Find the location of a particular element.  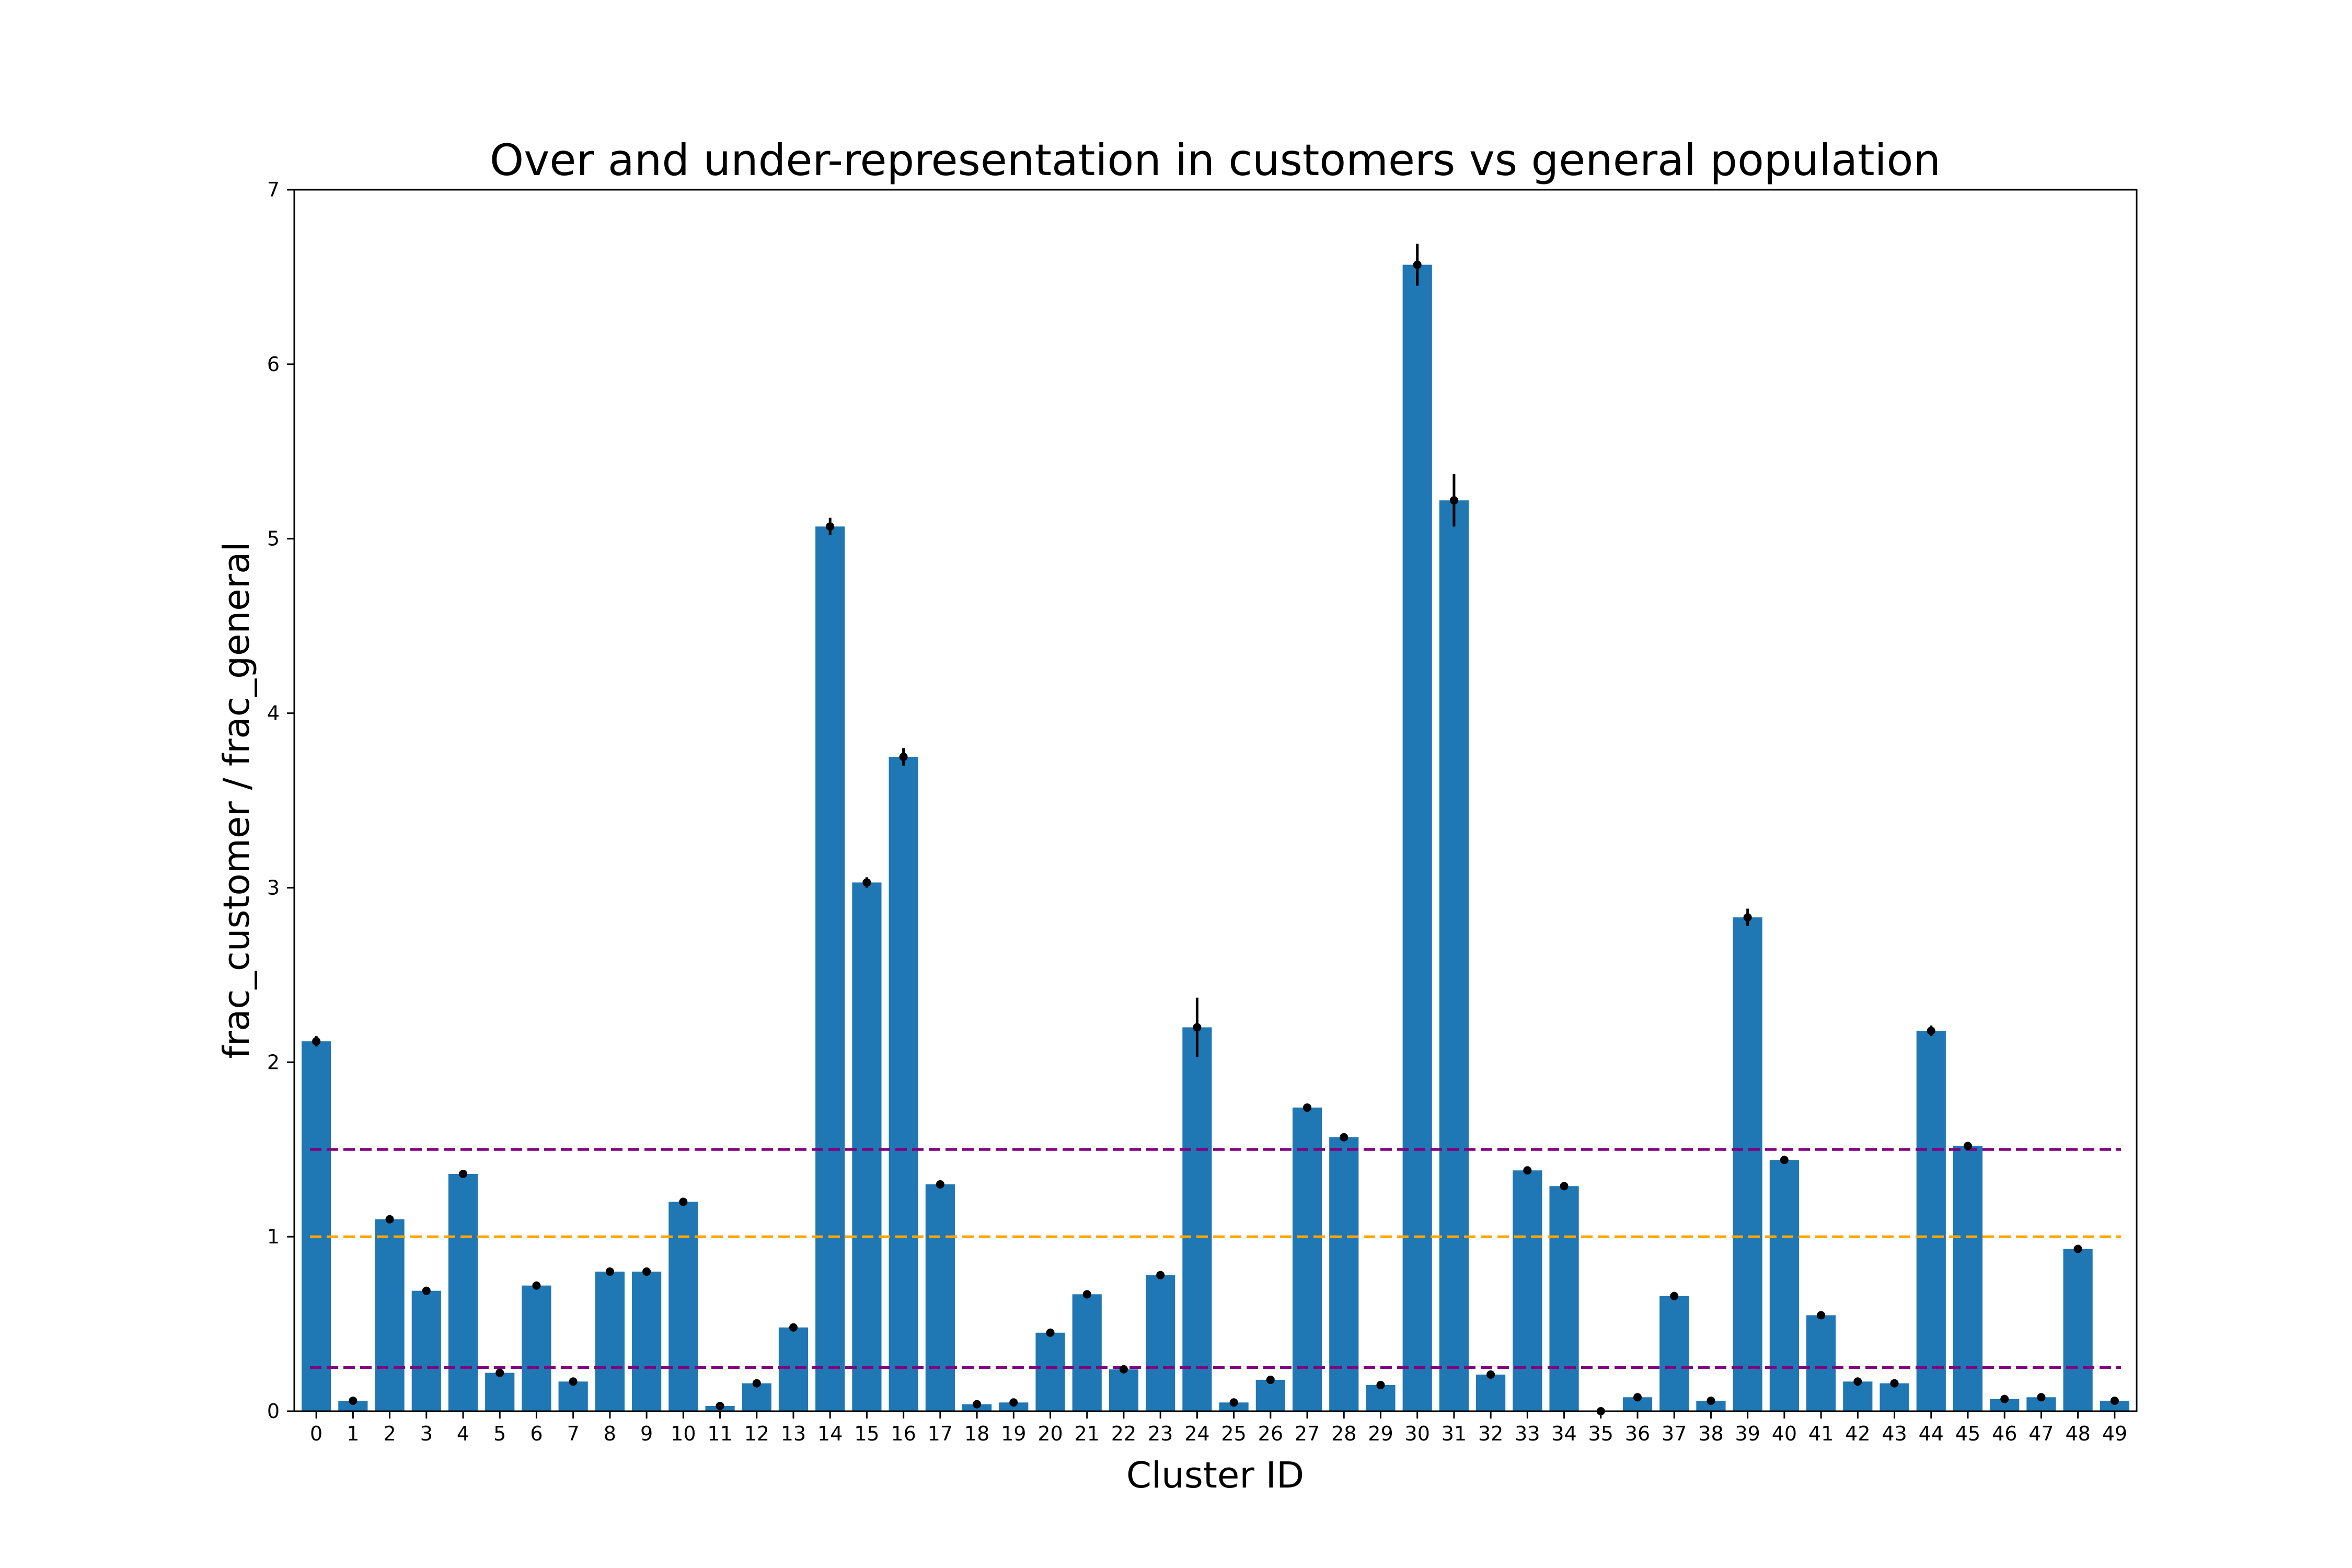

x-tick-label: 20 is located at coordinates (1050, 1433).